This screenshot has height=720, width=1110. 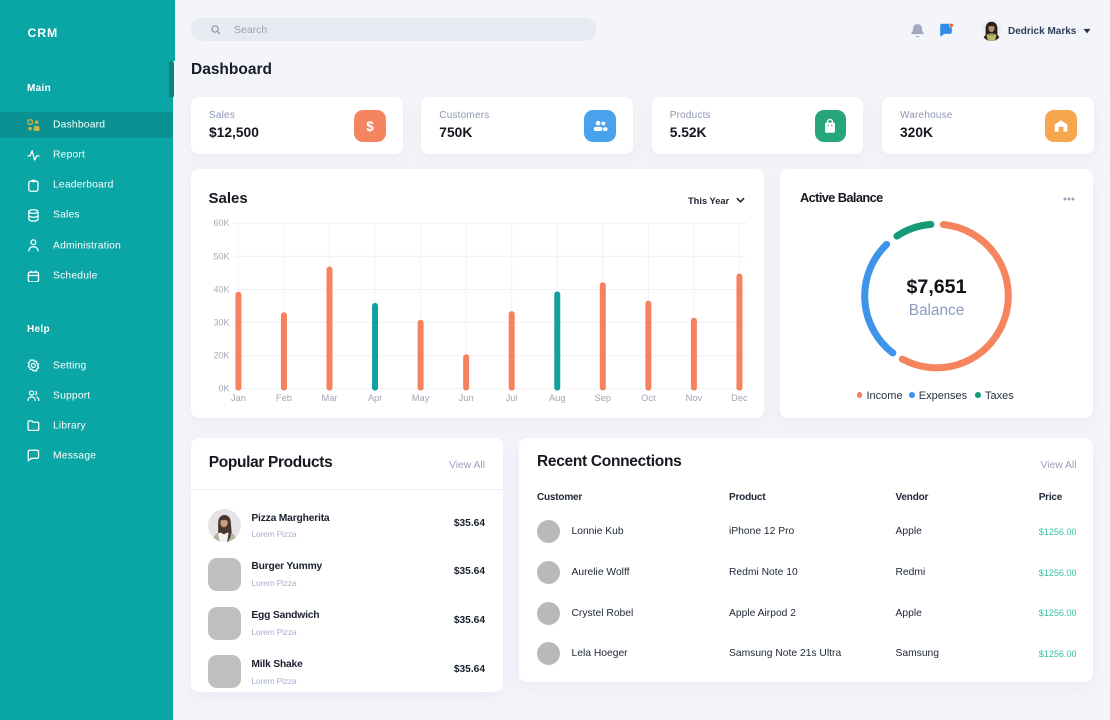 What do you see at coordinates (238, 398) in the screenshot?
I see `svg-text: Jan` at bounding box center [238, 398].